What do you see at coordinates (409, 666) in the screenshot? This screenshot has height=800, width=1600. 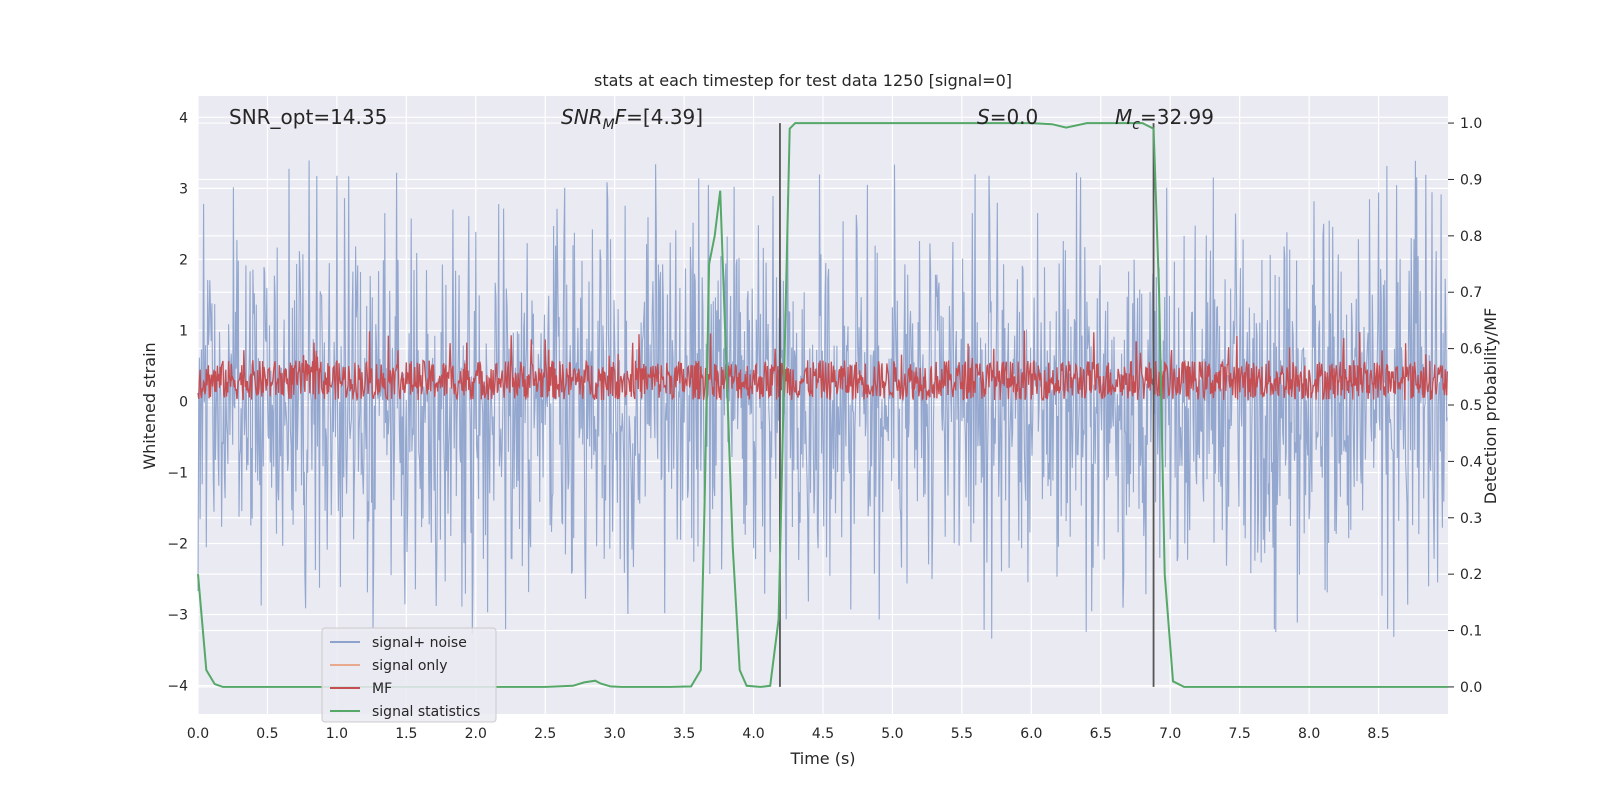 I see `legend-label: signal only` at bounding box center [409, 666].